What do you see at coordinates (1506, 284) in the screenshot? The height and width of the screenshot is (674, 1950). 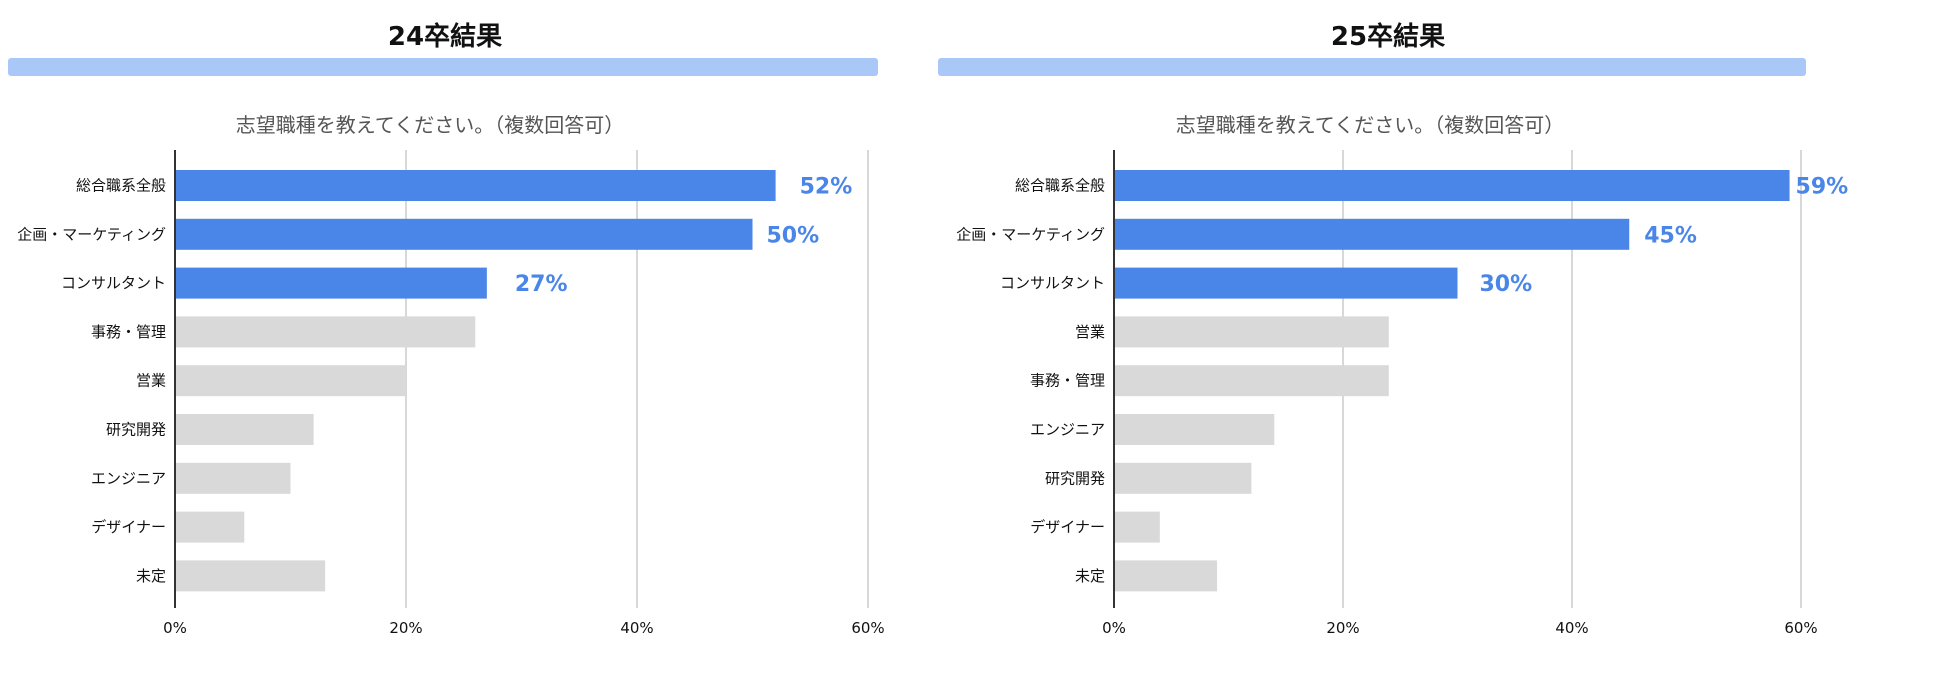 I see `data-label: 30%` at bounding box center [1506, 284].